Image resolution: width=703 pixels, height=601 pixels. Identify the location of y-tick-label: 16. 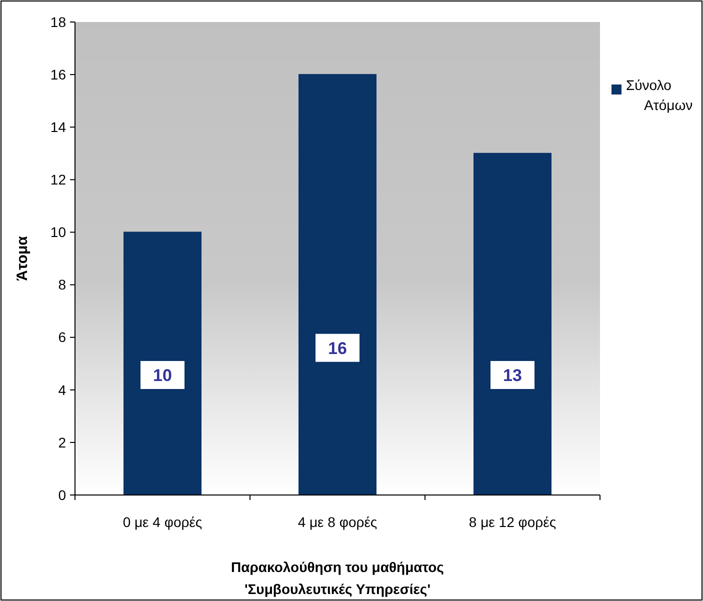
(58, 74).